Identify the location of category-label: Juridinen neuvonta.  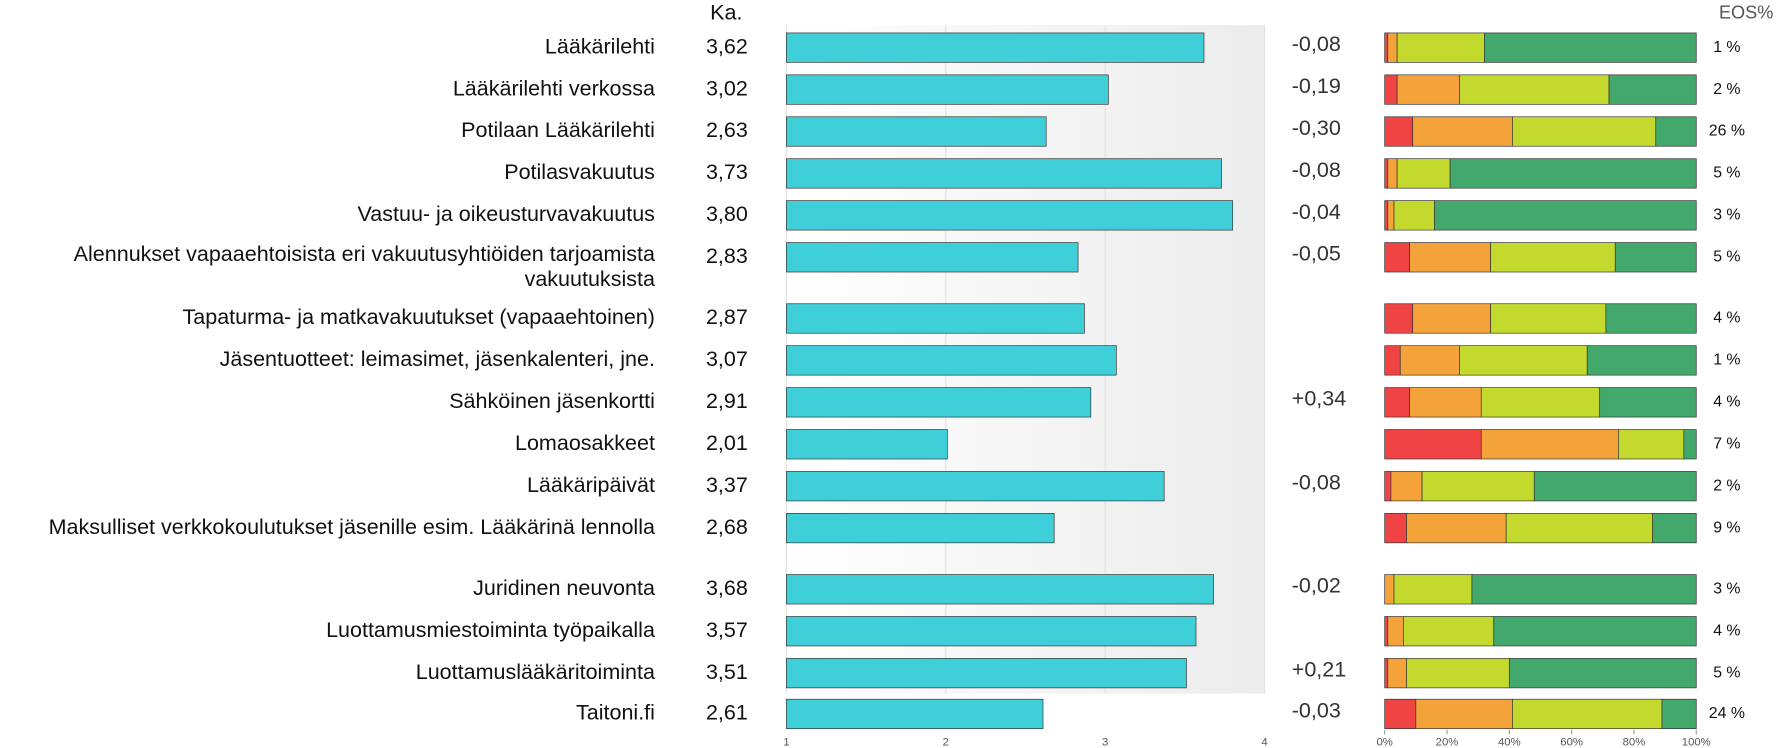
(564, 588).